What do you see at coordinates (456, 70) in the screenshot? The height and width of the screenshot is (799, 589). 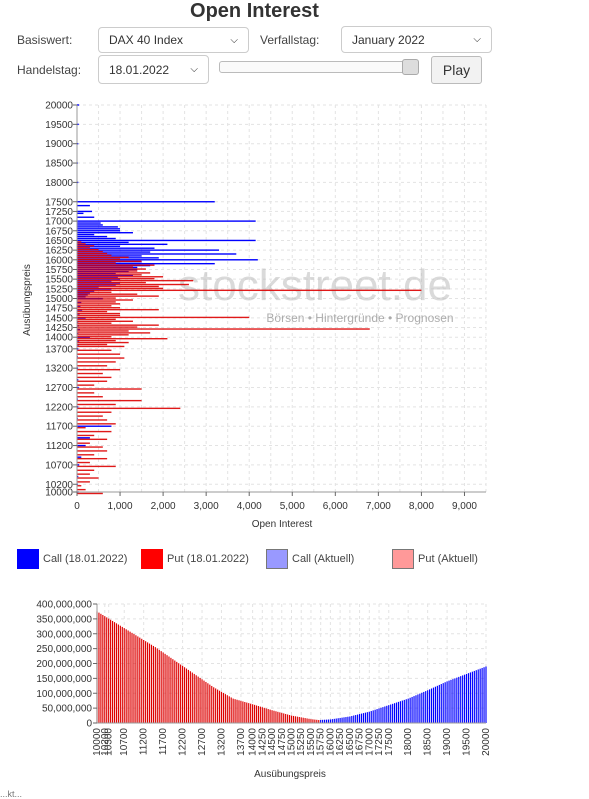 I see `play-button: Play` at bounding box center [456, 70].